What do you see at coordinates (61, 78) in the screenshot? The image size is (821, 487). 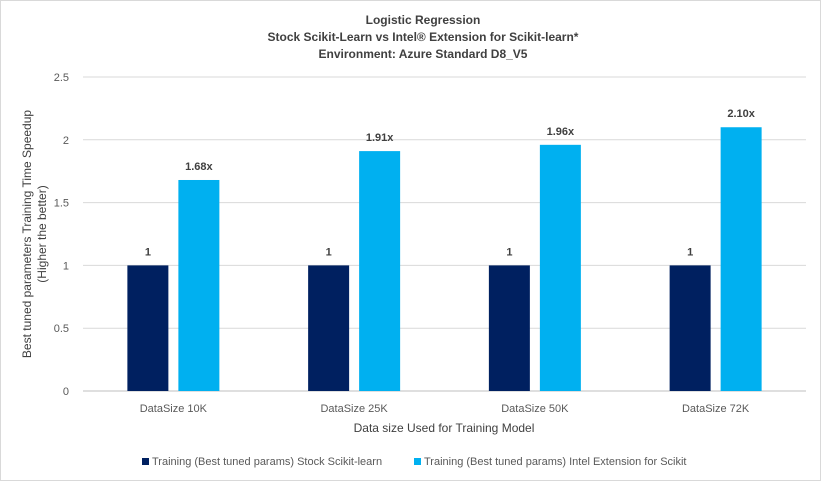 I see `y-tick-label: 2.5` at bounding box center [61, 78].